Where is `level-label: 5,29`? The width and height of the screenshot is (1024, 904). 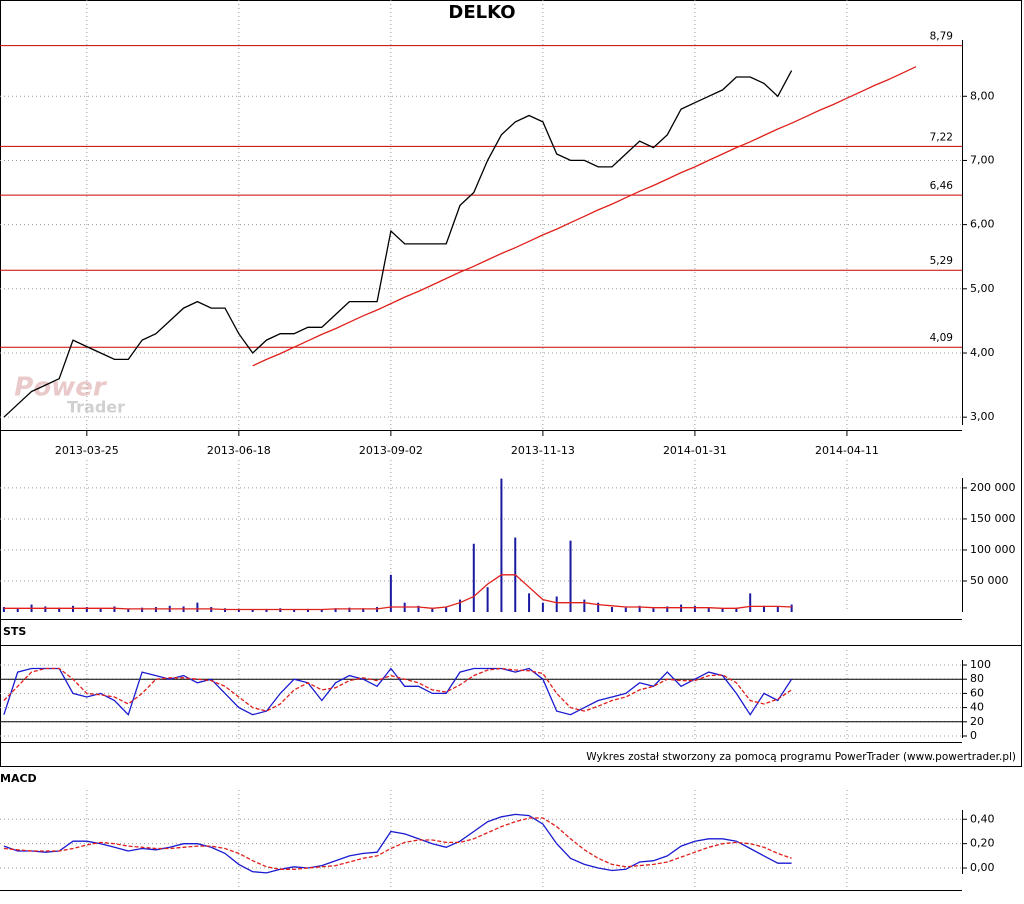 level-label: 5,29 is located at coordinates (941, 261).